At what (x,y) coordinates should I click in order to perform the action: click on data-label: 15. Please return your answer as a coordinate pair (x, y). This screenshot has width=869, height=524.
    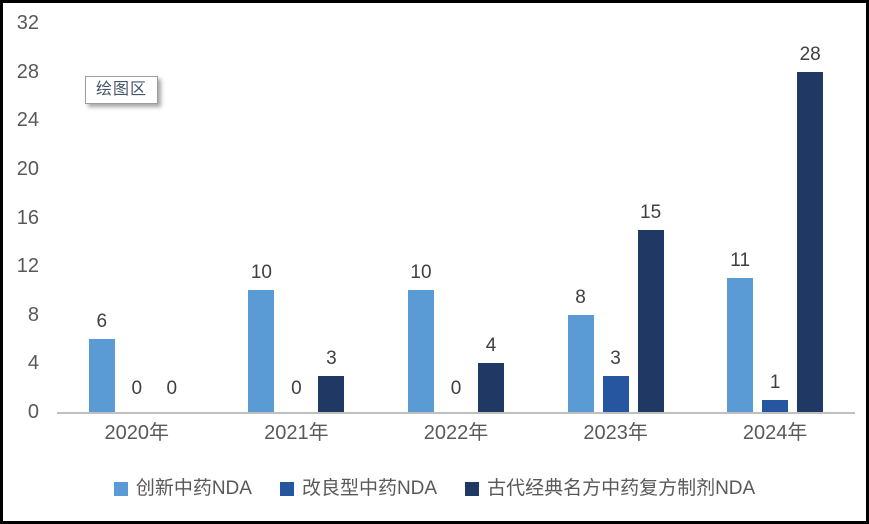
    Looking at the image, I should click on (651, 212).